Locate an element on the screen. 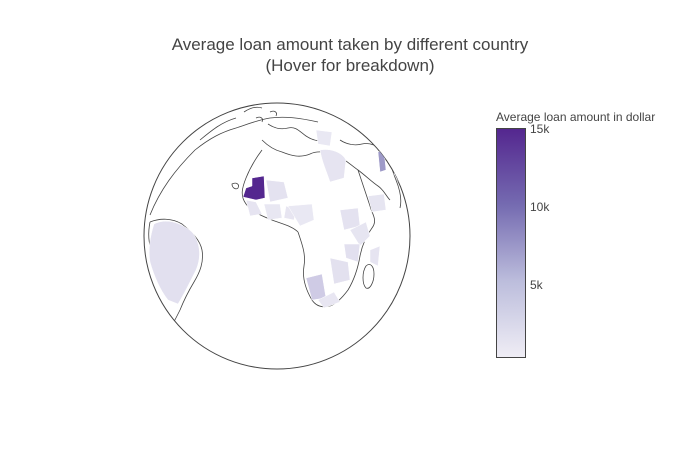 This screenshot has height=450, width=700. country-europe-south is located at coordinates (324, 138).